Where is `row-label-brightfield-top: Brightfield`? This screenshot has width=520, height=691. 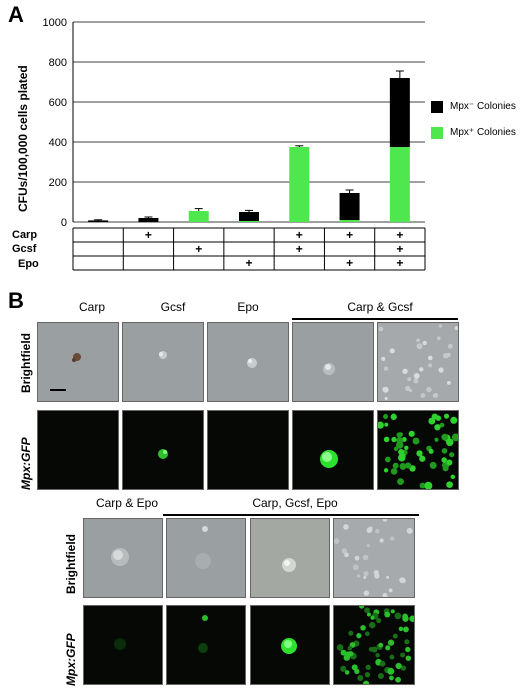
row-label-brightfield-top: Brightfield is located at coordinates (26, 363).